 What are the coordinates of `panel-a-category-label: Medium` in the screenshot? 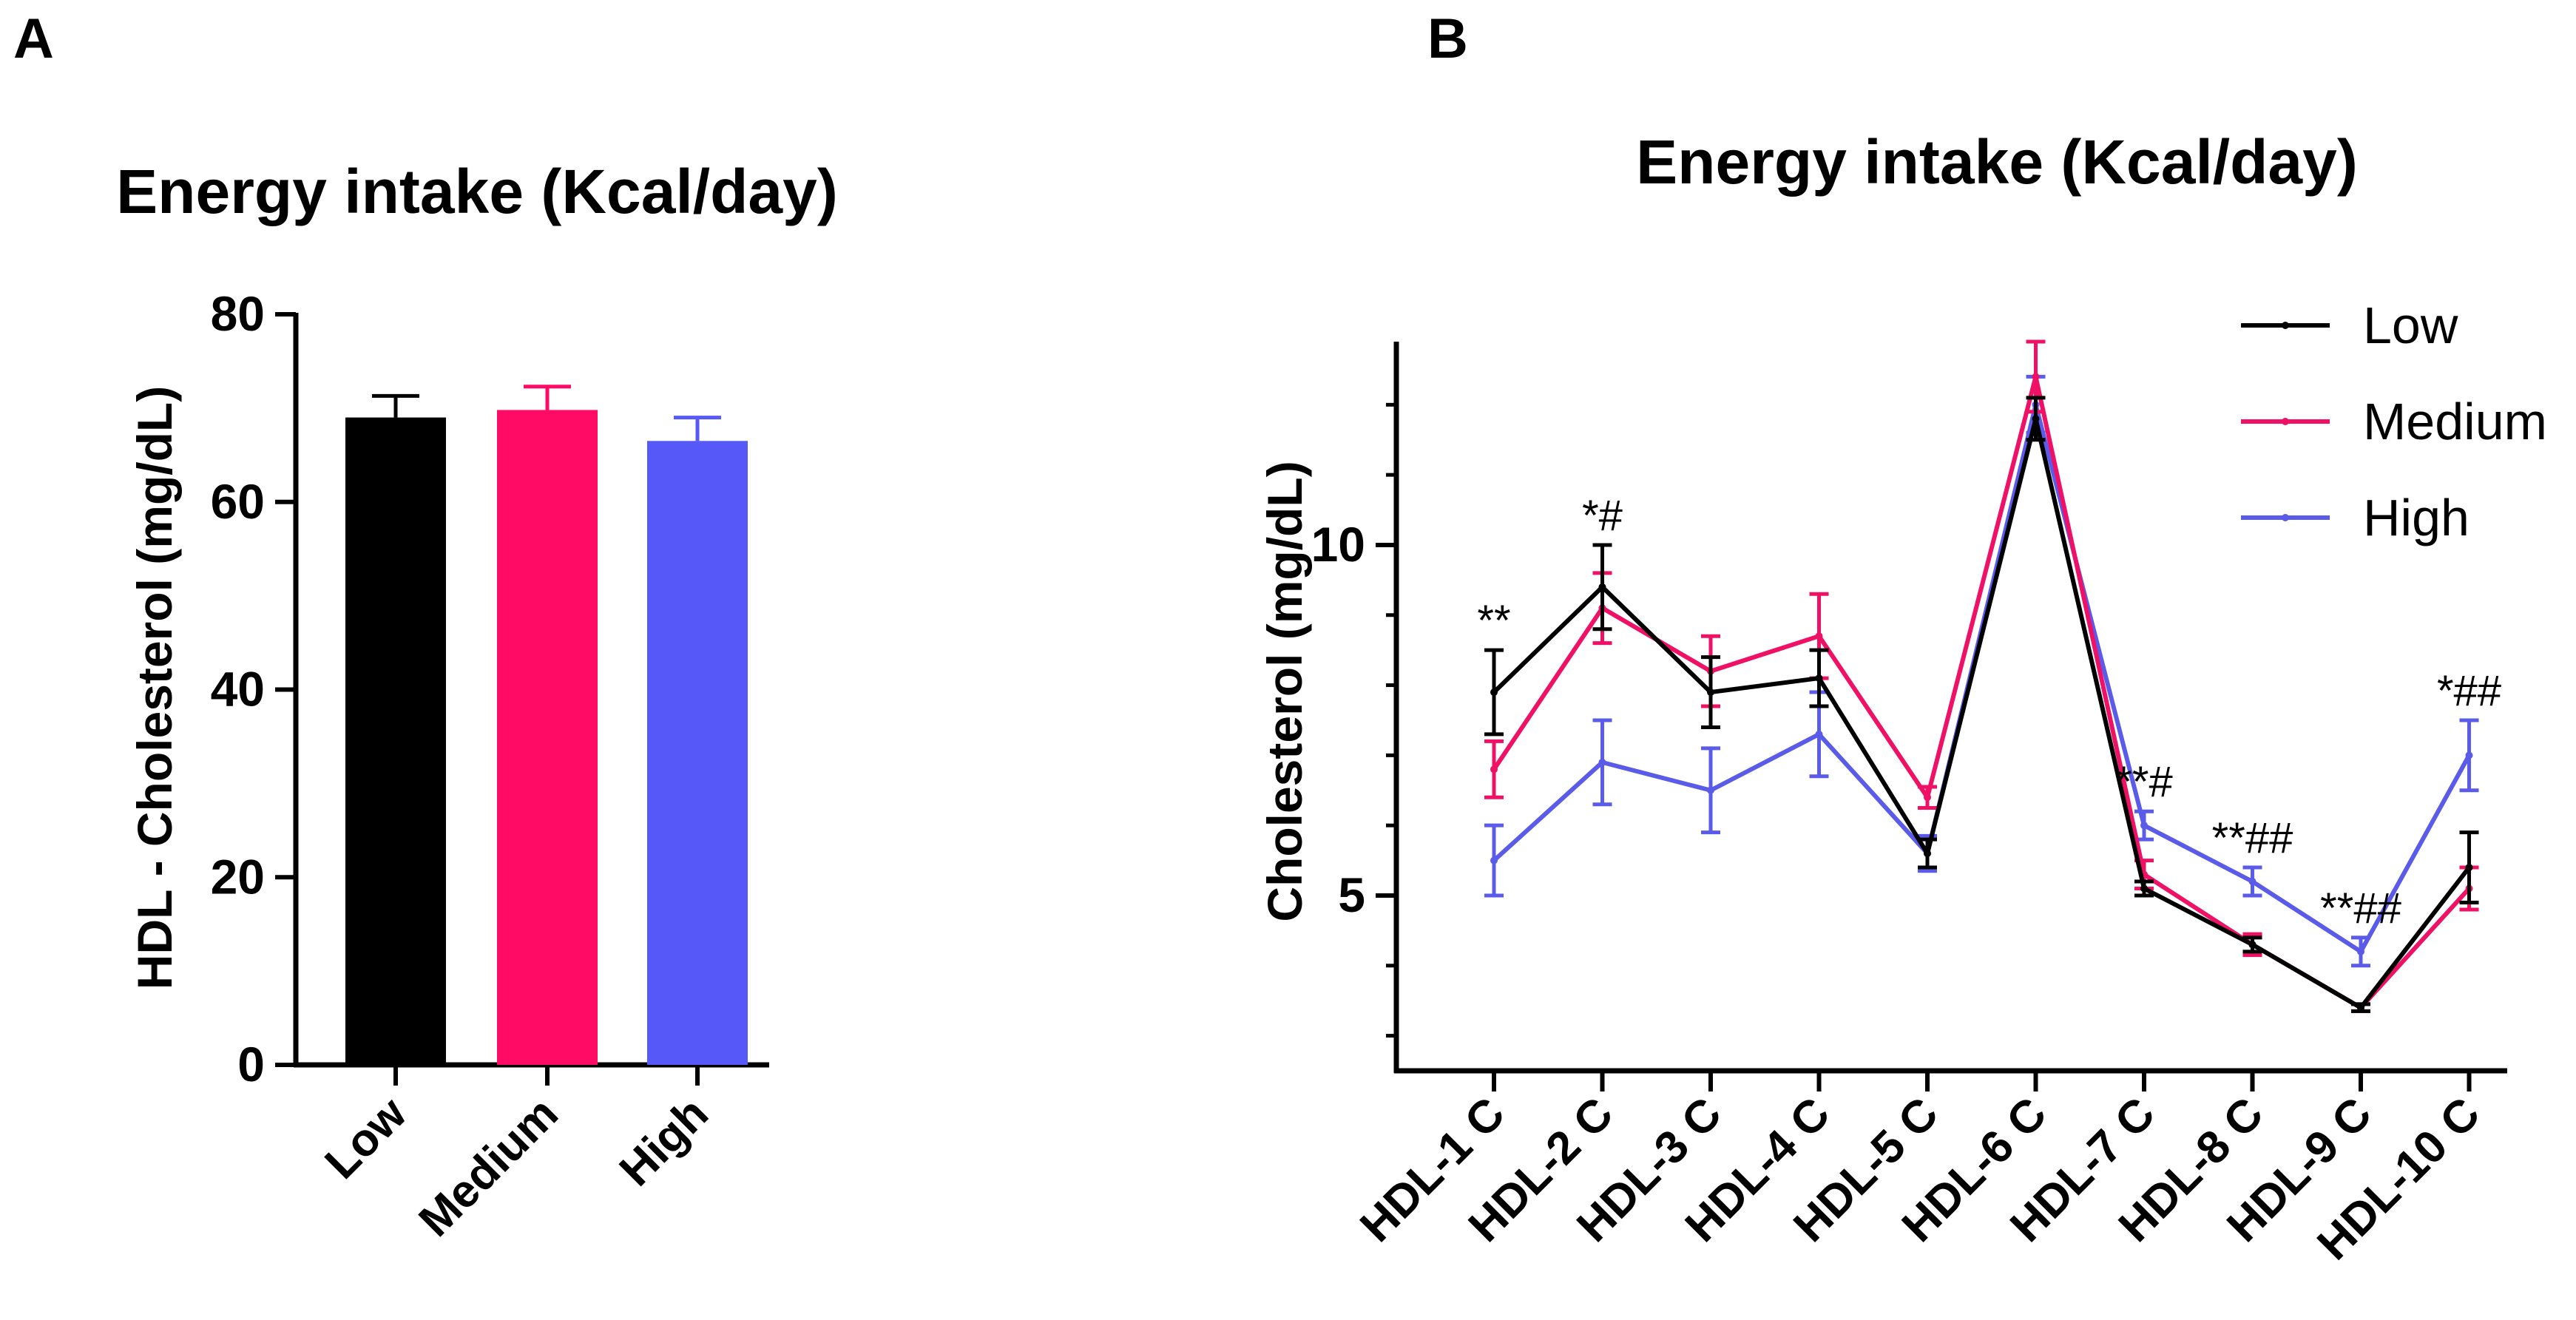 It's located at (488, 1167).